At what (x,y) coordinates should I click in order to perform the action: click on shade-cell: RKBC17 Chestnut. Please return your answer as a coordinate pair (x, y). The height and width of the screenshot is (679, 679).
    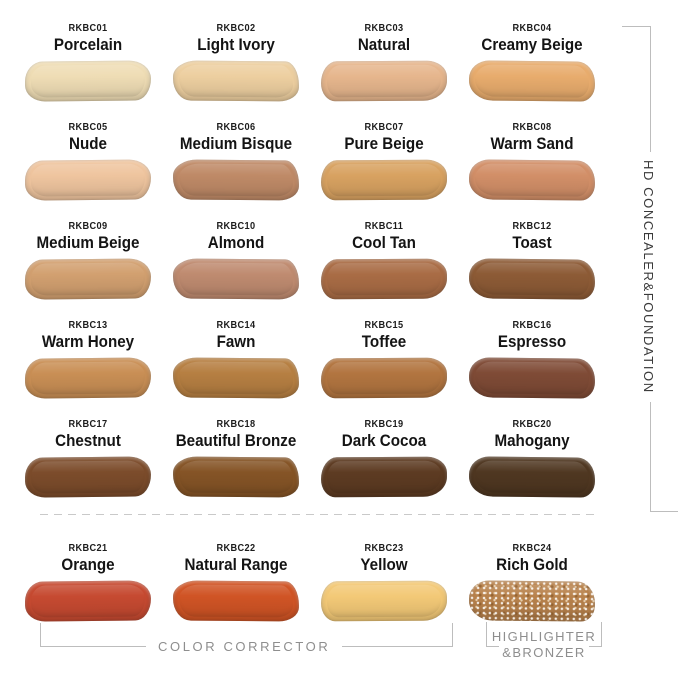
    Looking at the image, I should click on (88, 453).